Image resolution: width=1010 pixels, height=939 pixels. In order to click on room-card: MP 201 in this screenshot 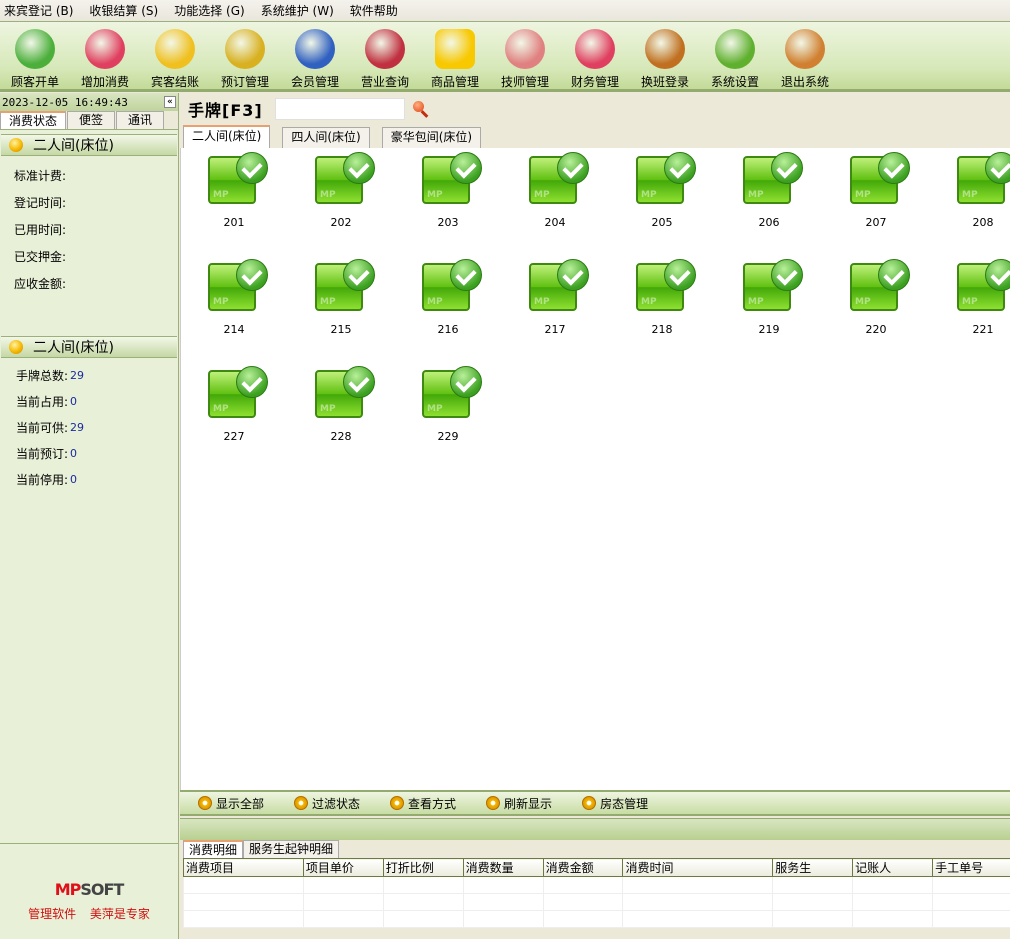, I will do `click(234, 190)`.